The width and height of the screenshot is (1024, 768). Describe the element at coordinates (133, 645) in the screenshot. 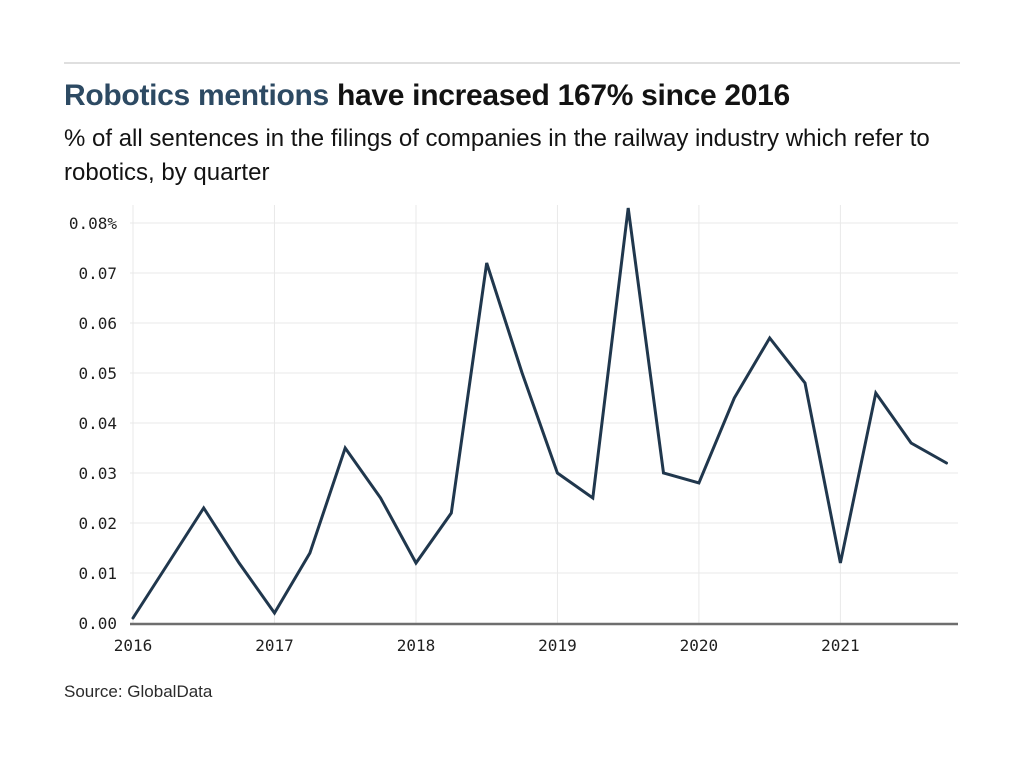

I see `x-tick-label: 2016` at that location.